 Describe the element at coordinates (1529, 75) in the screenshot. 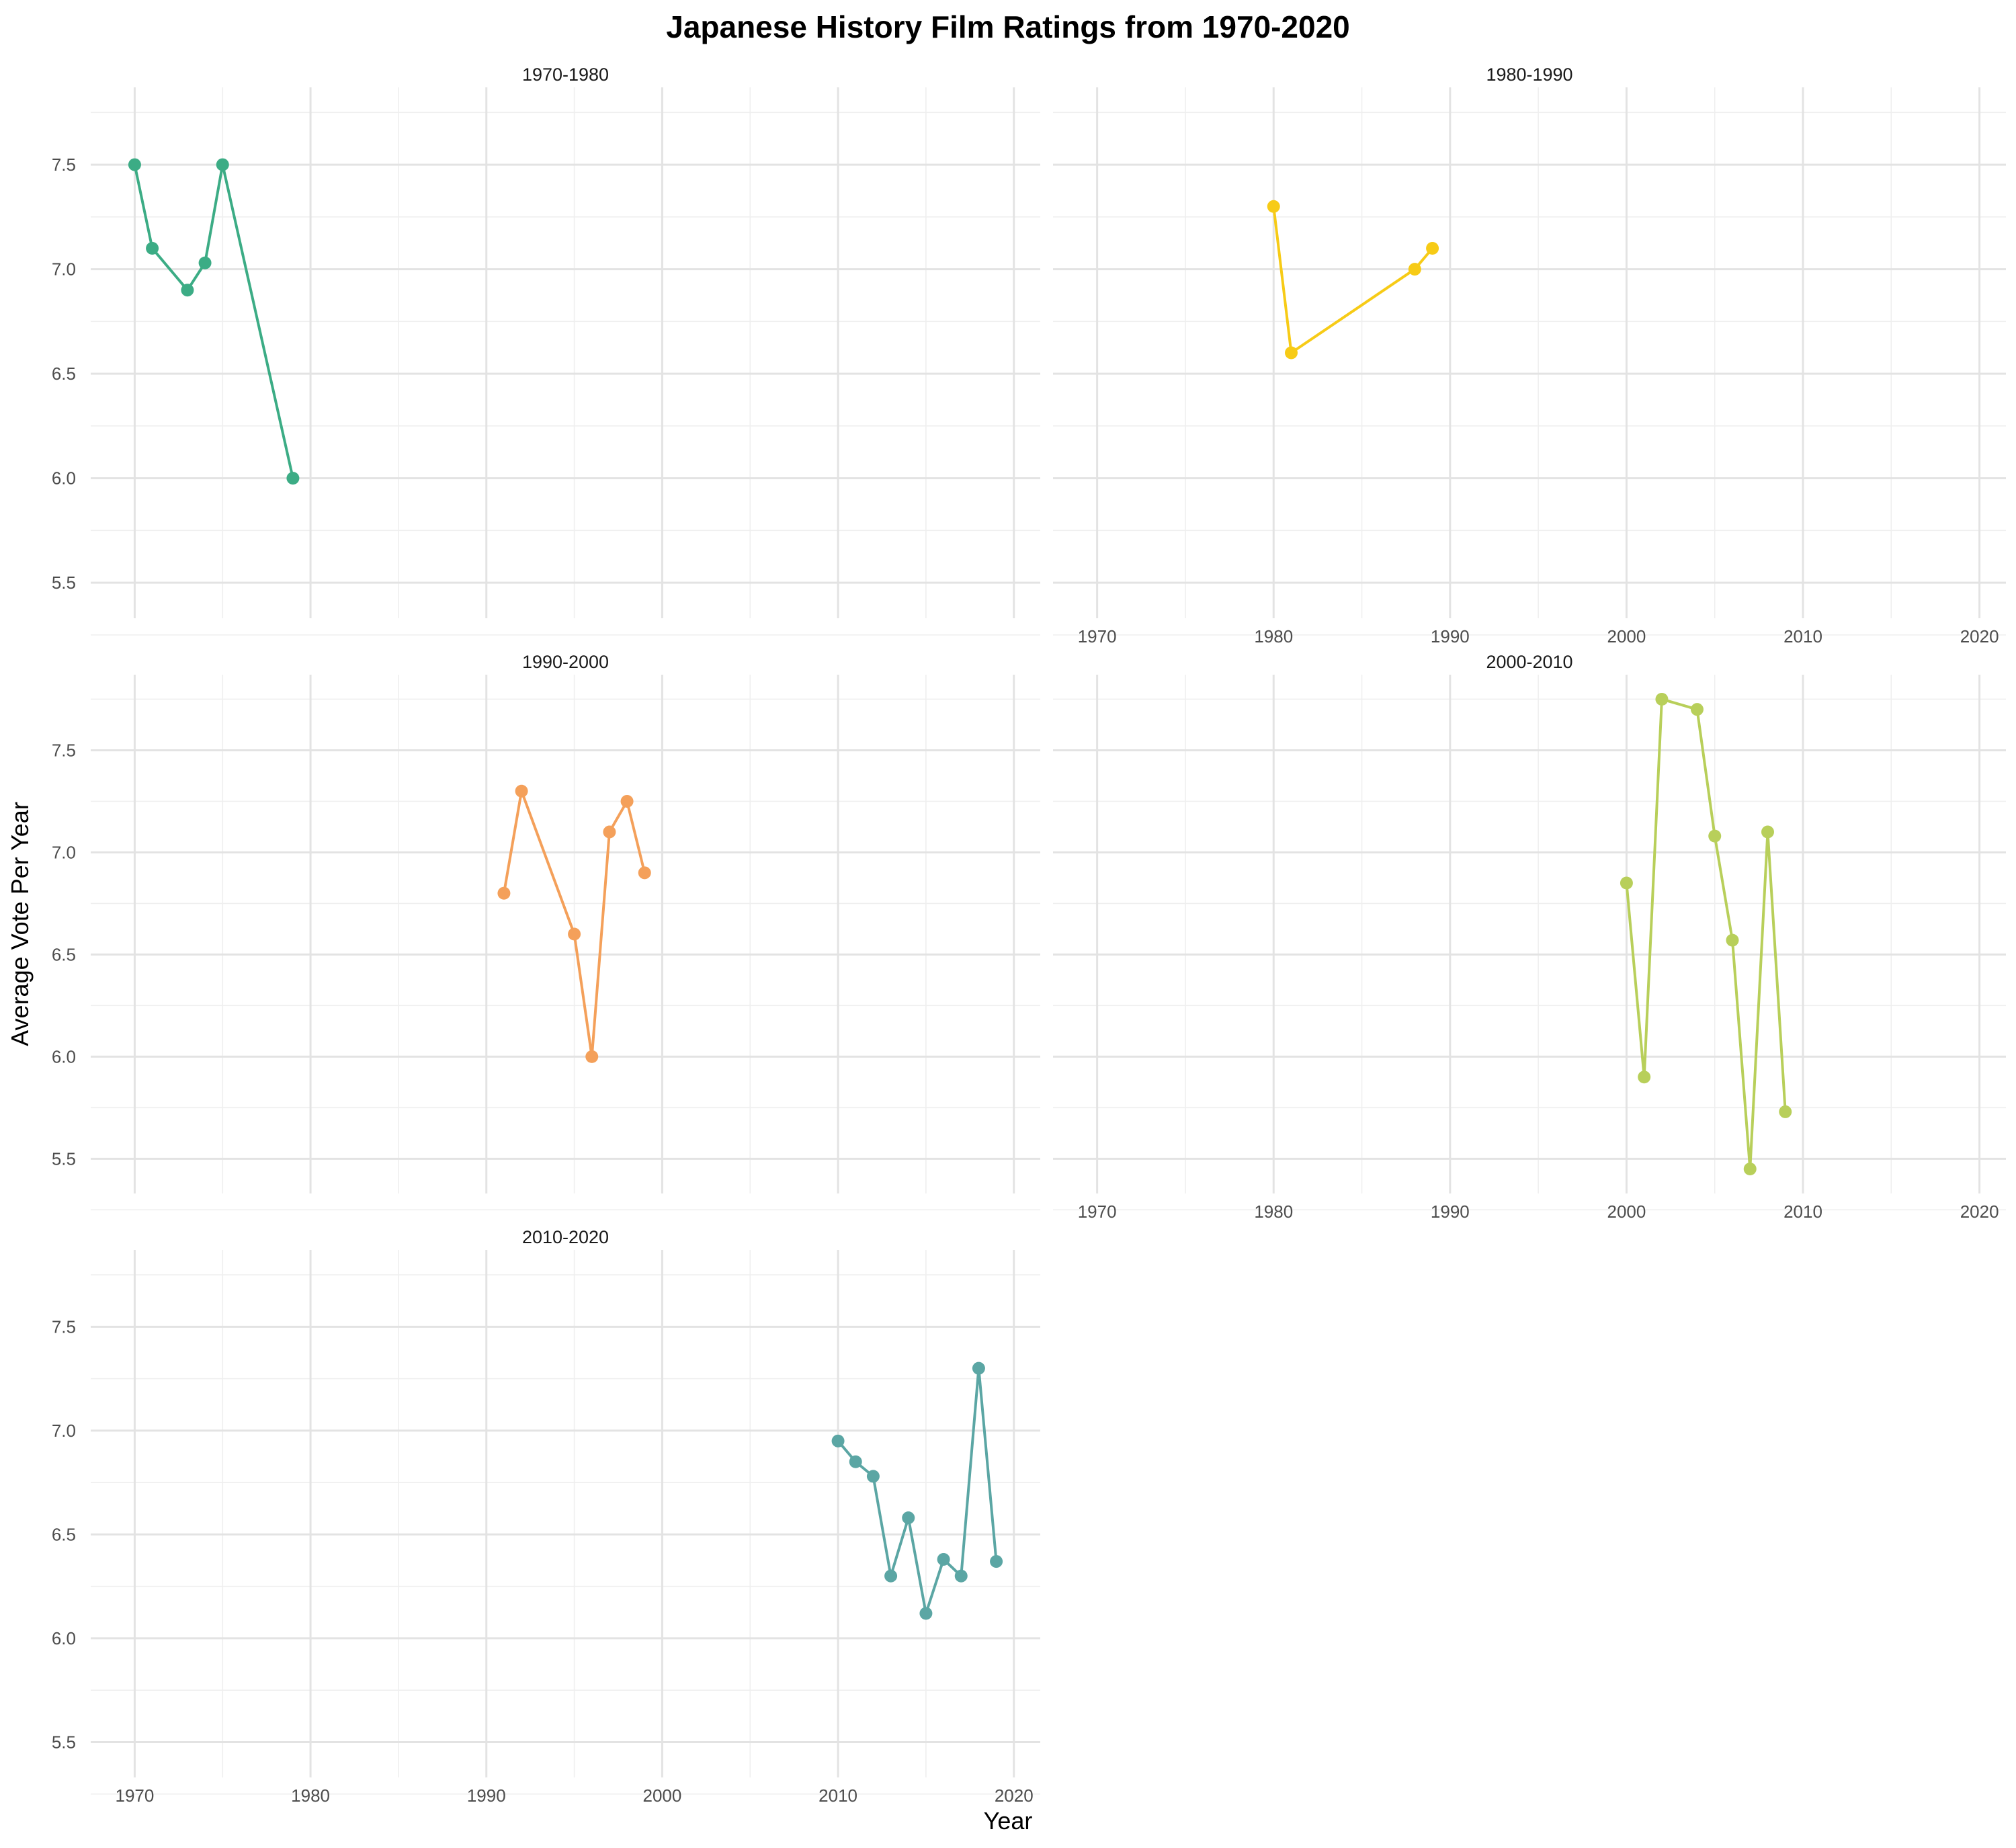

I see `panel-strip-label: 1980-1990` at that location.